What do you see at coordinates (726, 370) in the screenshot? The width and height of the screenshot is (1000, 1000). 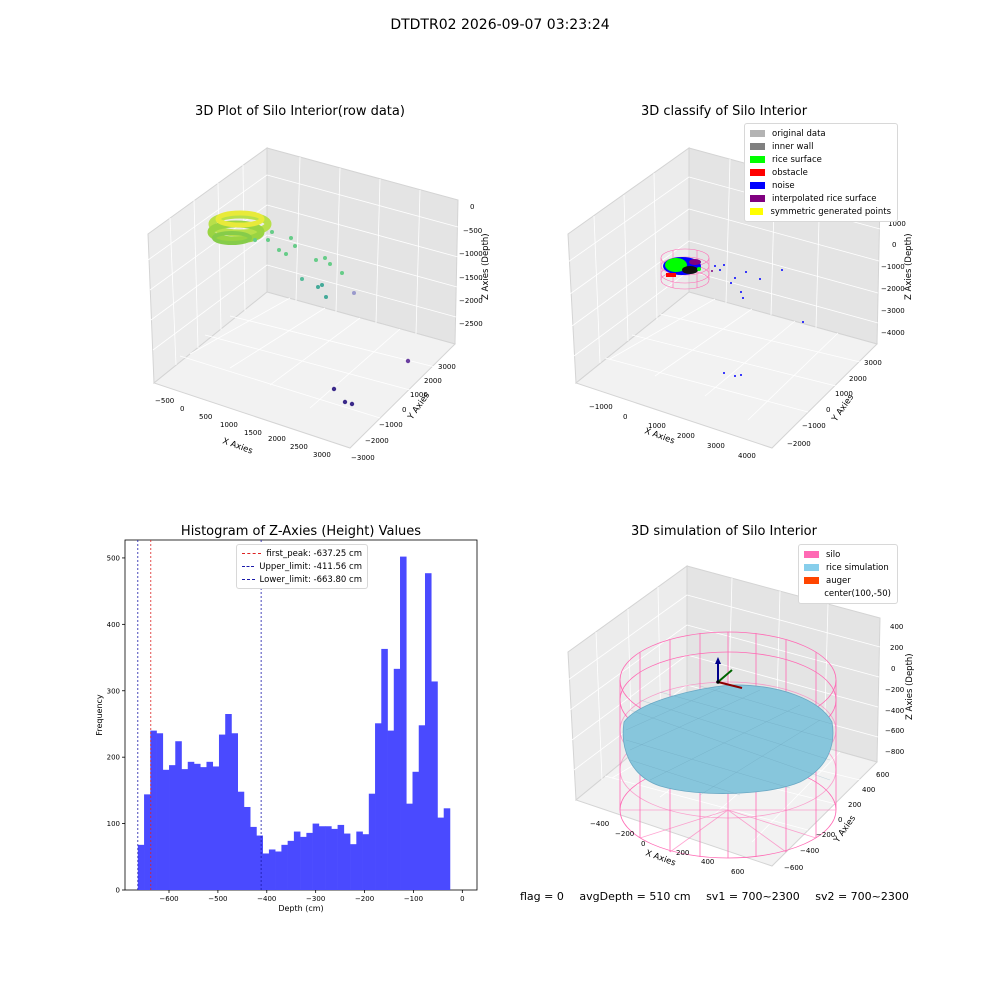 I see `pane-floor` at bounding box center [726, 370].